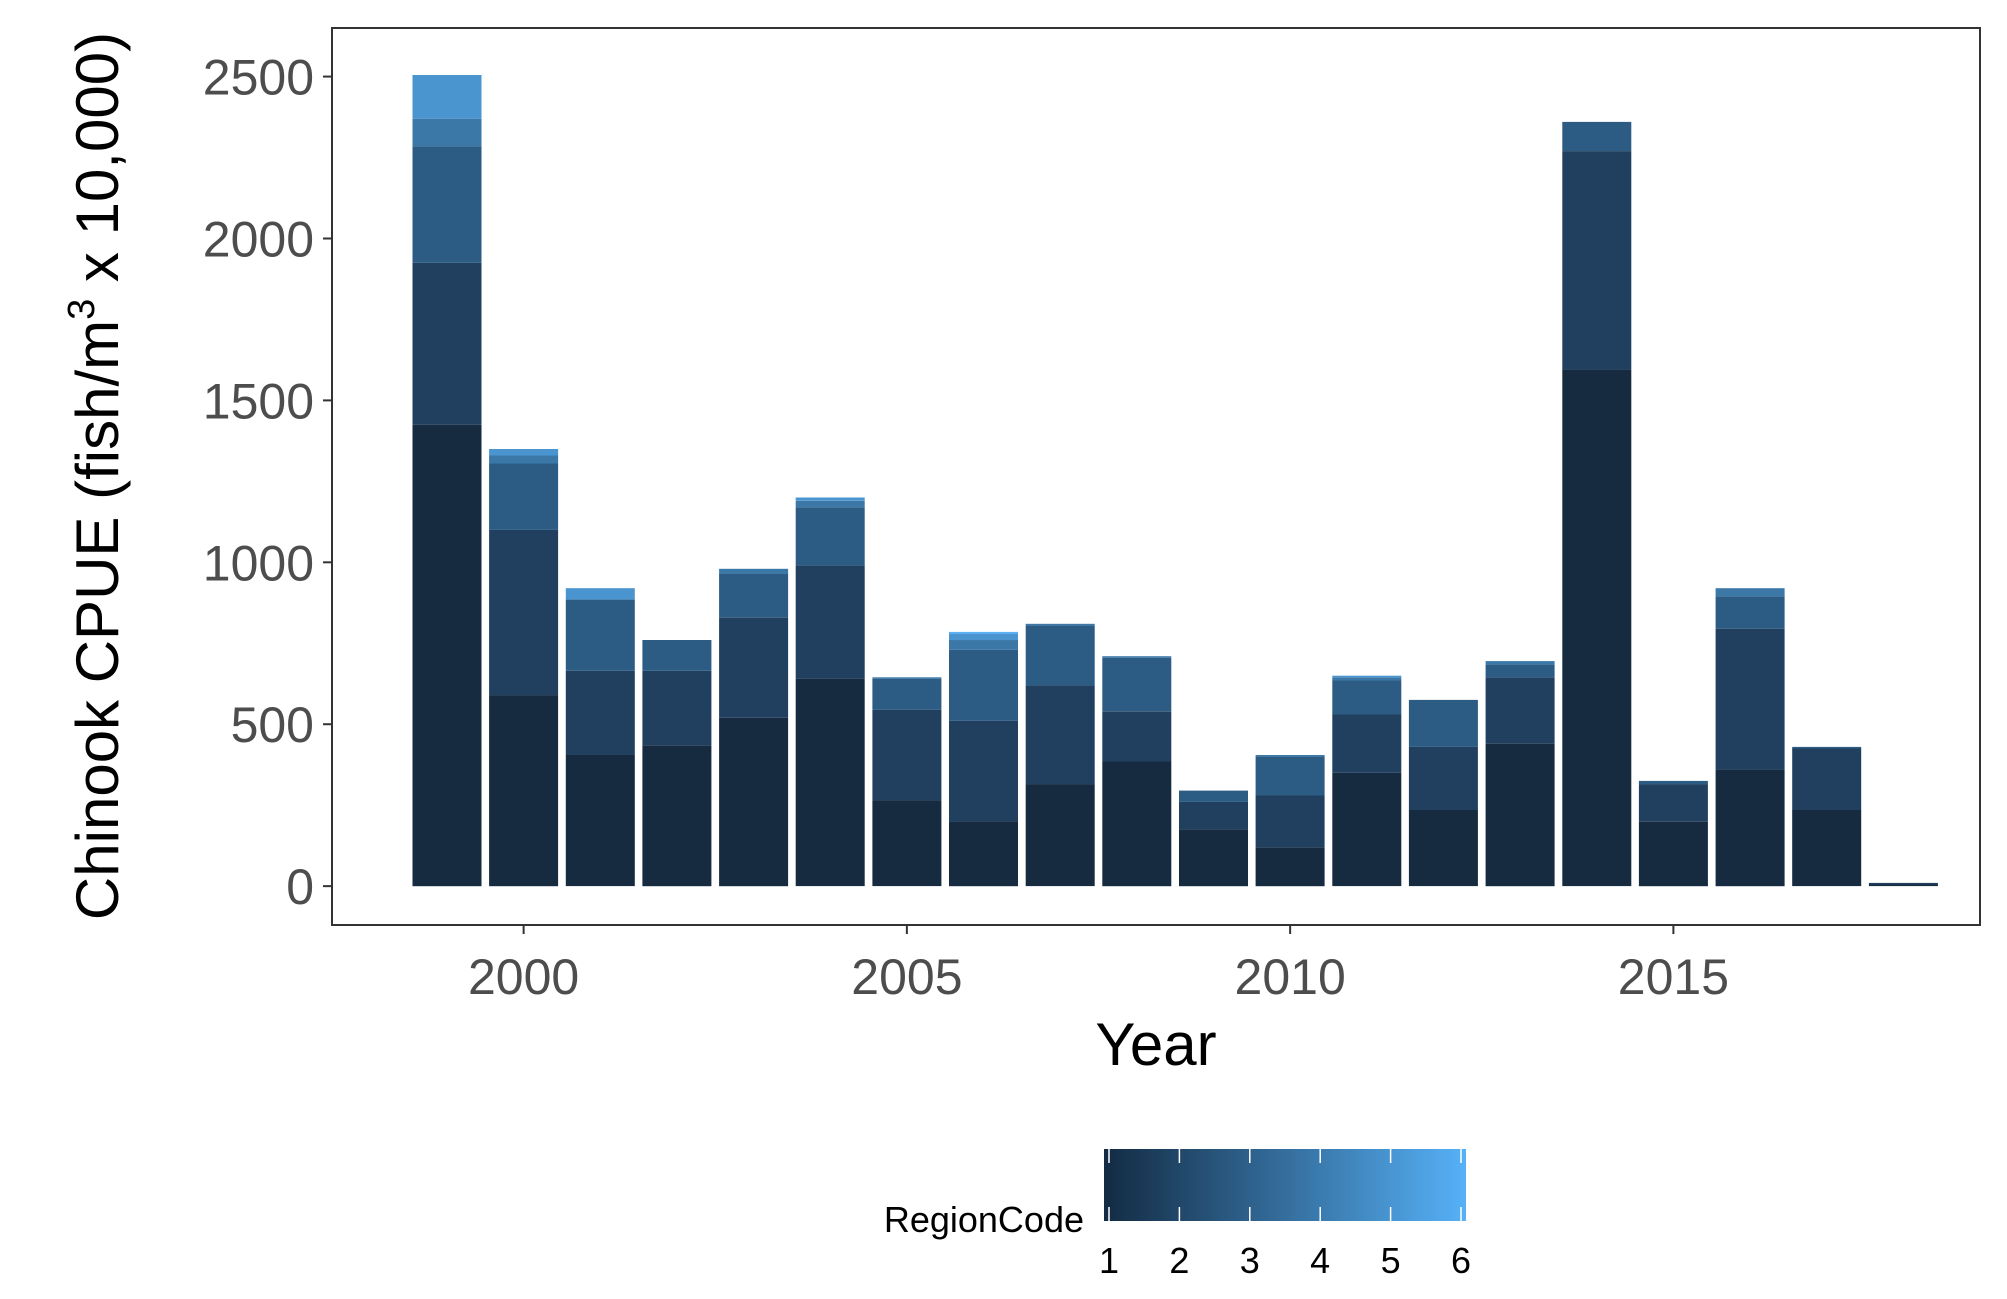 The height and width of the screenshot is (1299, 2007). Describe the element at coordinates (1673, 977) in the screenshot. I see `x-tick-label: 2015` at that location.